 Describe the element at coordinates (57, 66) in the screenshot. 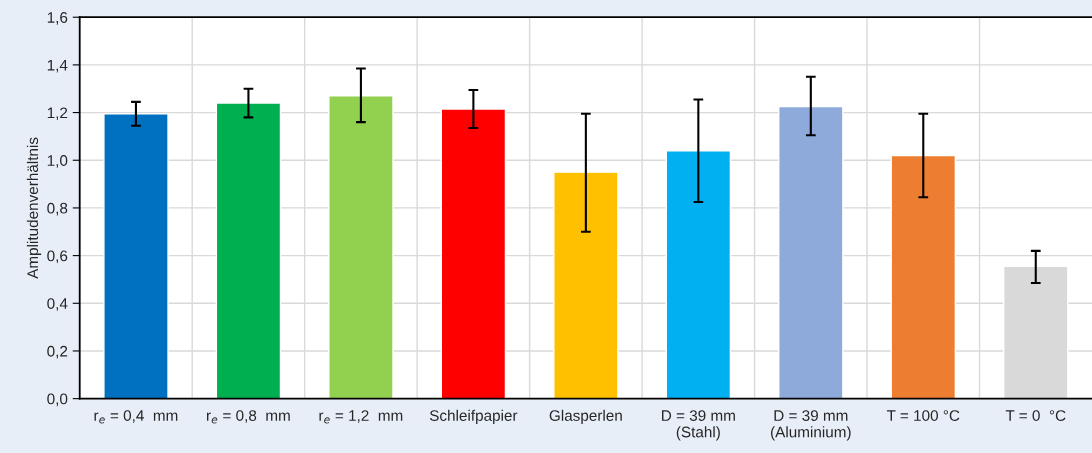

I see `y-tick-label: 1,4` at that location.